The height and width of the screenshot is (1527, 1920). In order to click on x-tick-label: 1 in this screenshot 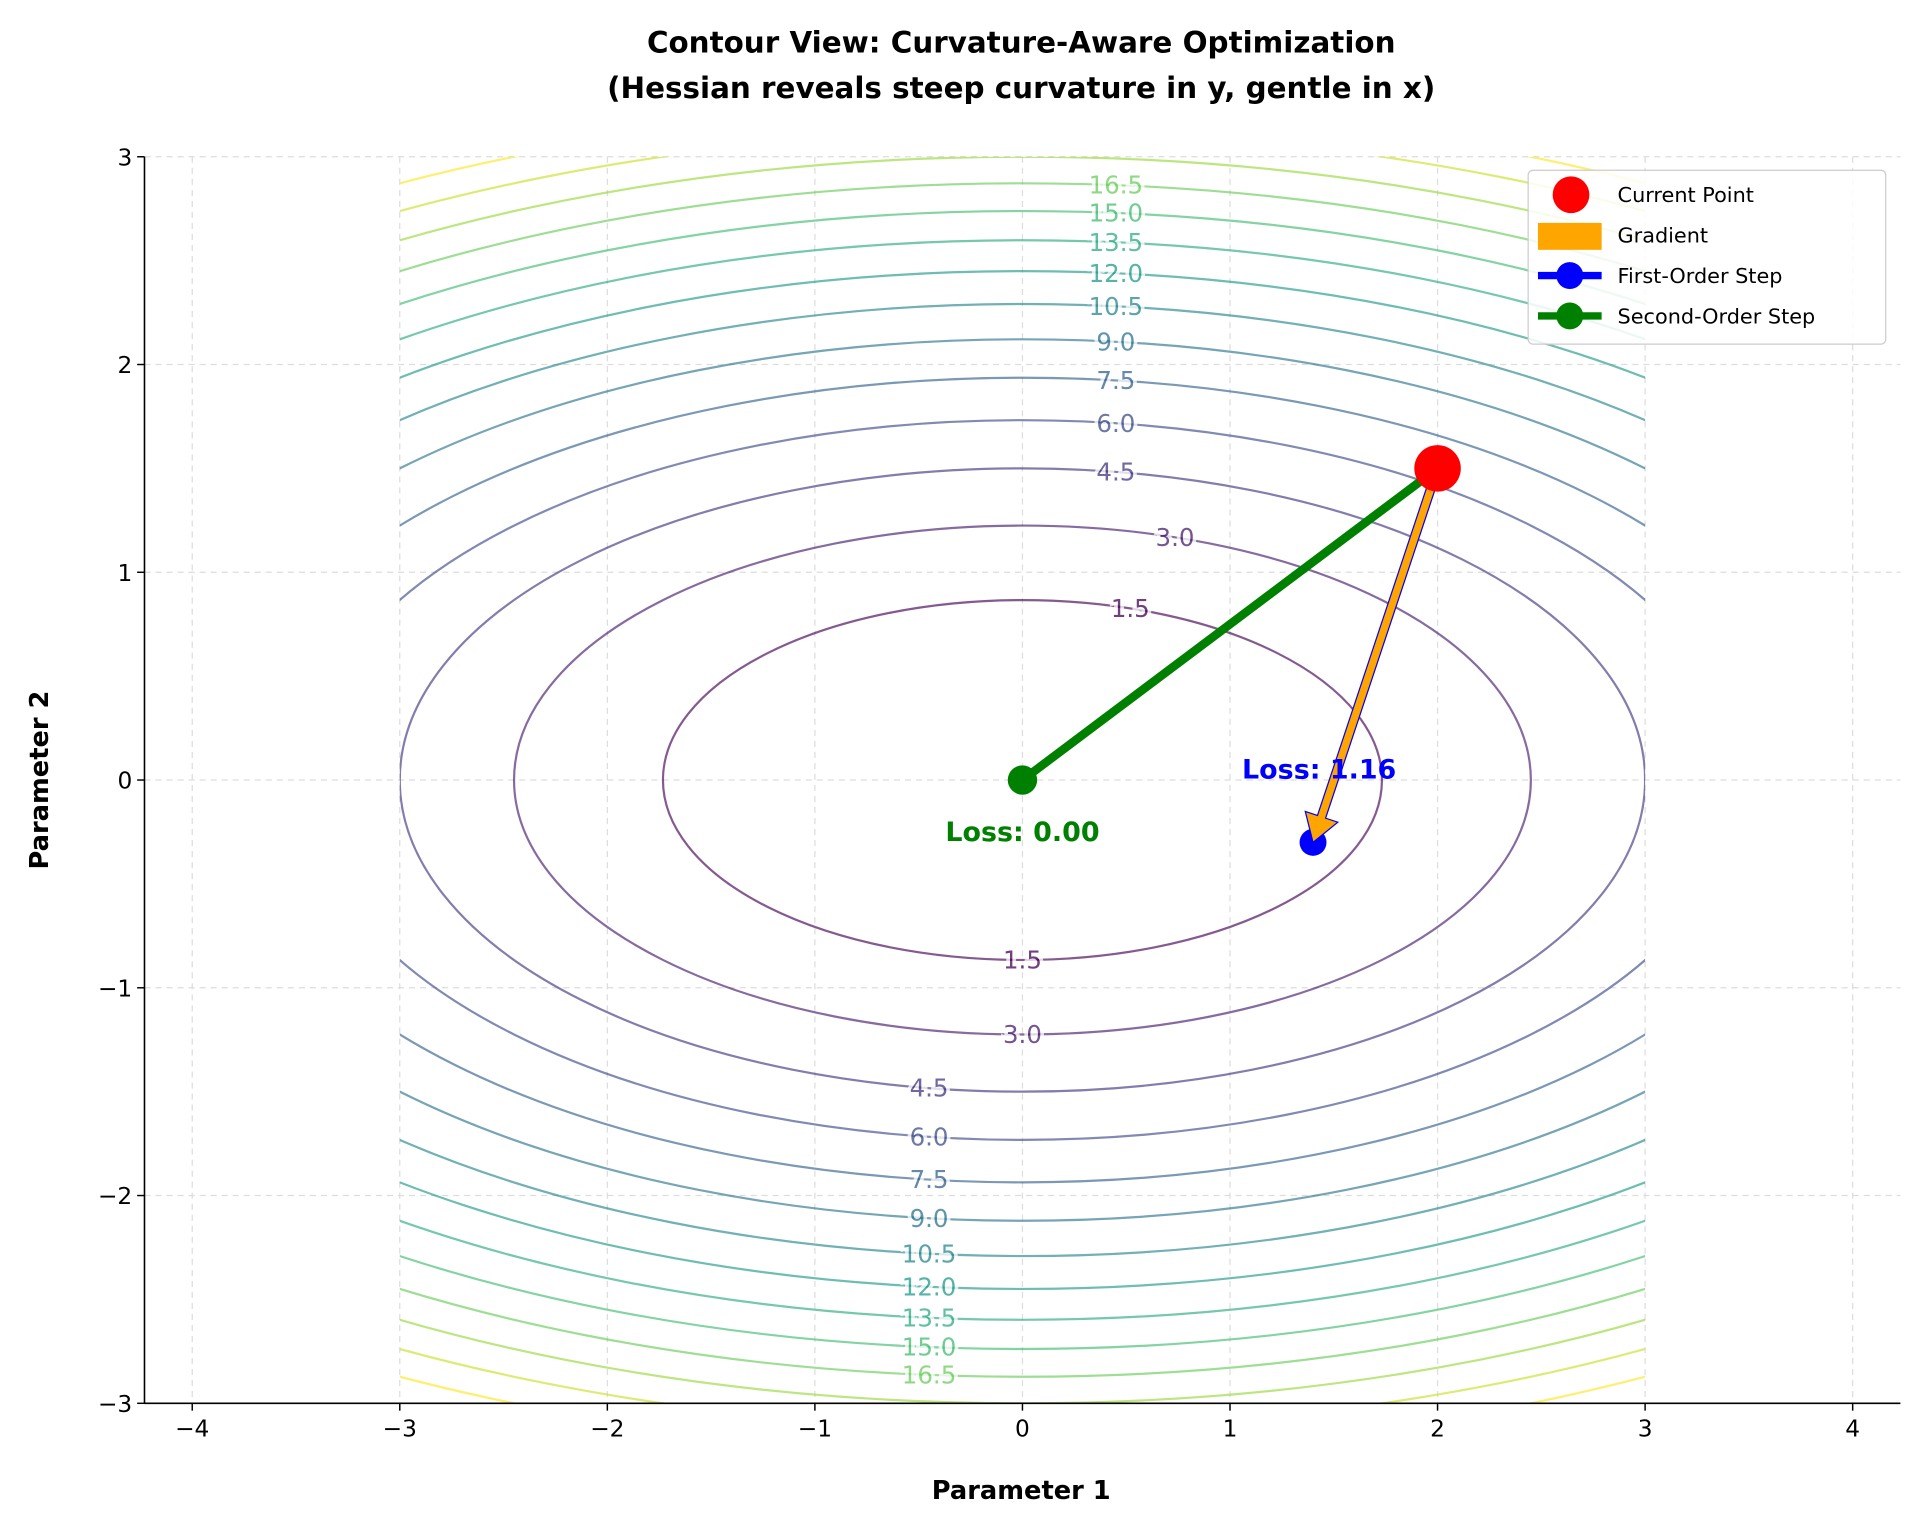, I will do `click(1230, 1428)`.